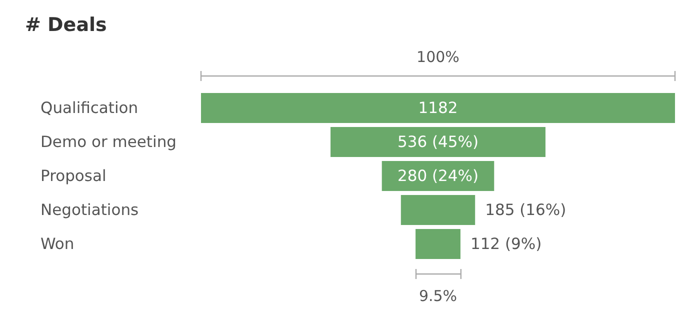 The image size is (694, 331). What do you see at coordinates (438, 142) in the screenshot?
I see `data-label: 536 (45%)` at bounding box center [438, 142].